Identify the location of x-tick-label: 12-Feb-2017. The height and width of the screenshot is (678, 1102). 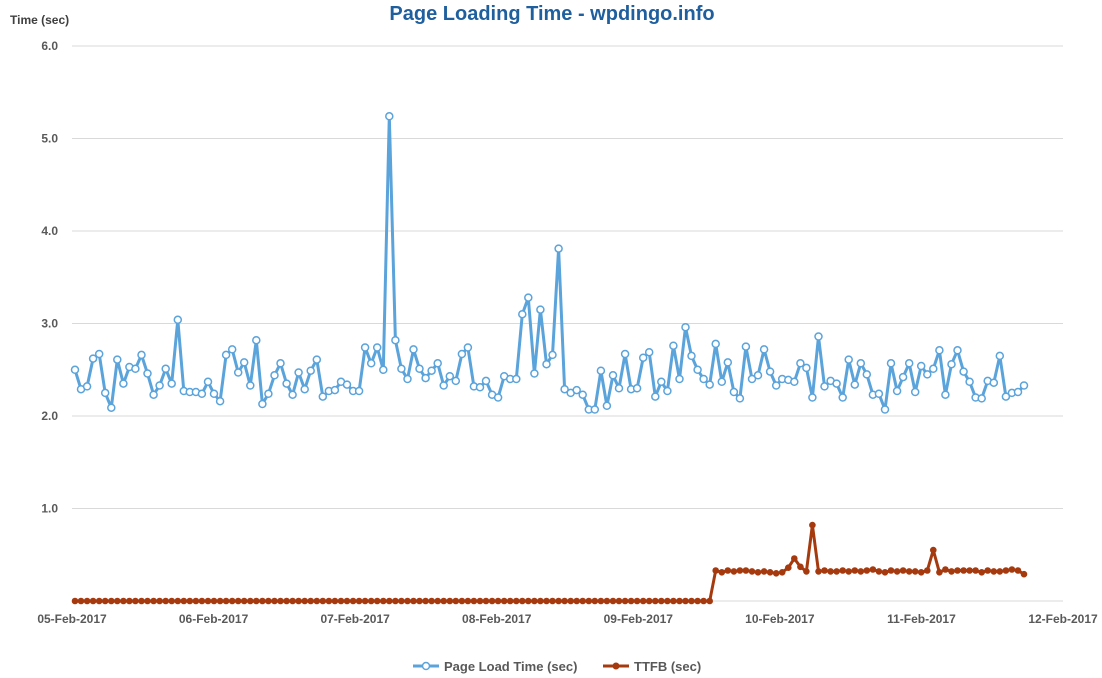
(1063, 619).